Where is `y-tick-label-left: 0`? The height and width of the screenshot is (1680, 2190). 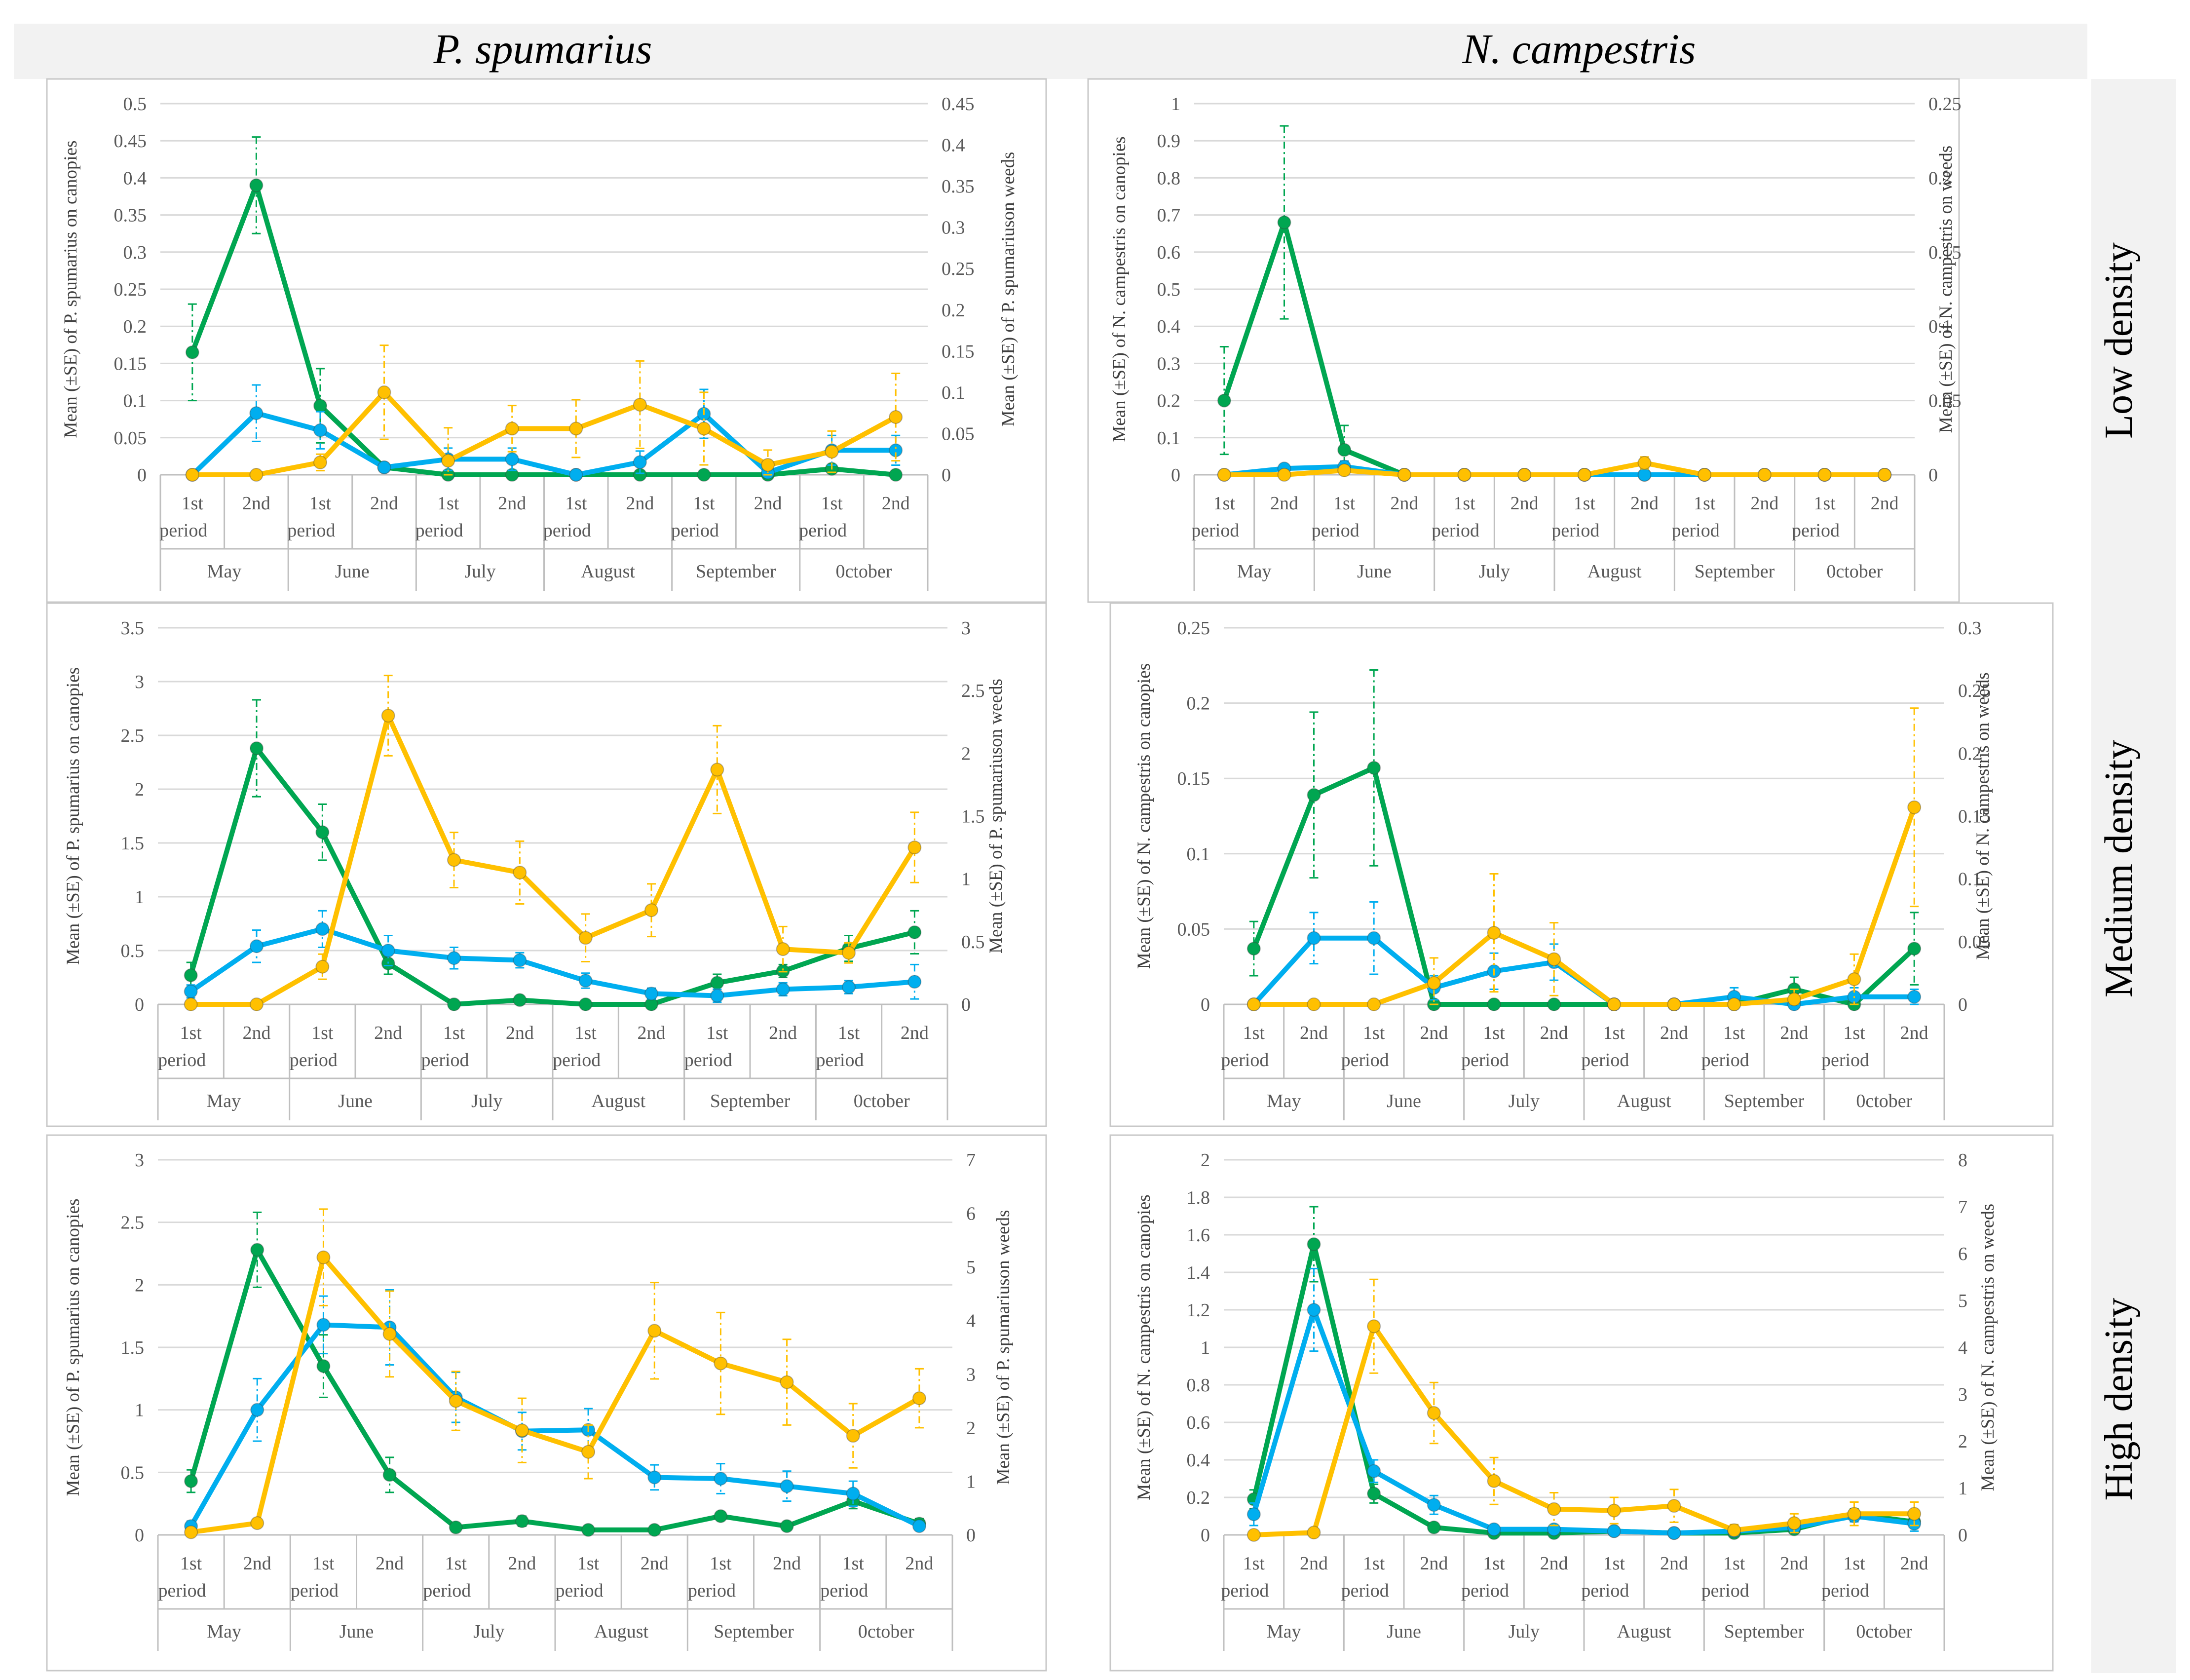
y-tick-label-left: 0 is located at coordinates (139, 1535).